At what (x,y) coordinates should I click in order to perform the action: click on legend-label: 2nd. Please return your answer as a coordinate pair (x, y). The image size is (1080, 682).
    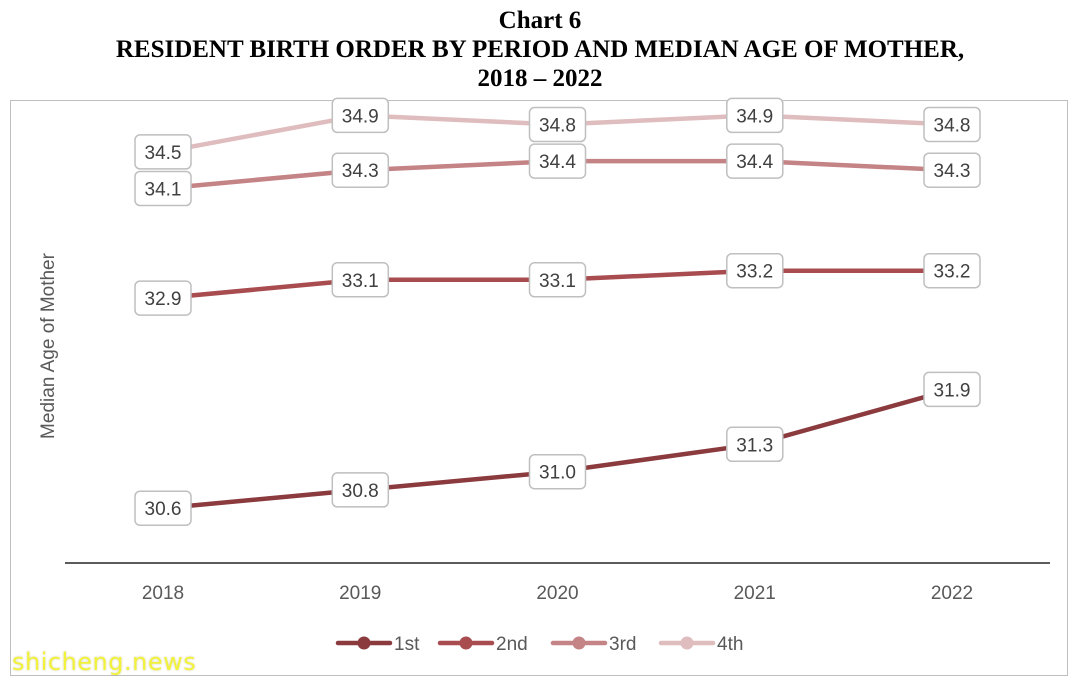
    Looking at the image, I should click on (512, 644).